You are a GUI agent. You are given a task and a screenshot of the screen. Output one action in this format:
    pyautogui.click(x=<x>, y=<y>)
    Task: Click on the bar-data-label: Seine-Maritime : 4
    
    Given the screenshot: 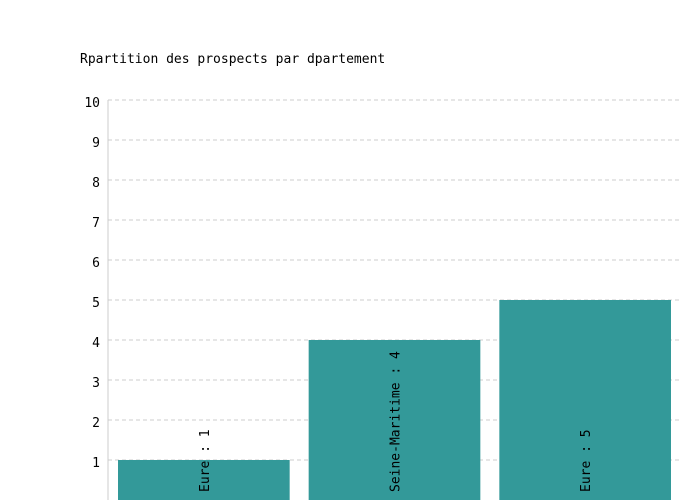 What is the action you would take?
    pyautogui.click(x=396, y=421)
    